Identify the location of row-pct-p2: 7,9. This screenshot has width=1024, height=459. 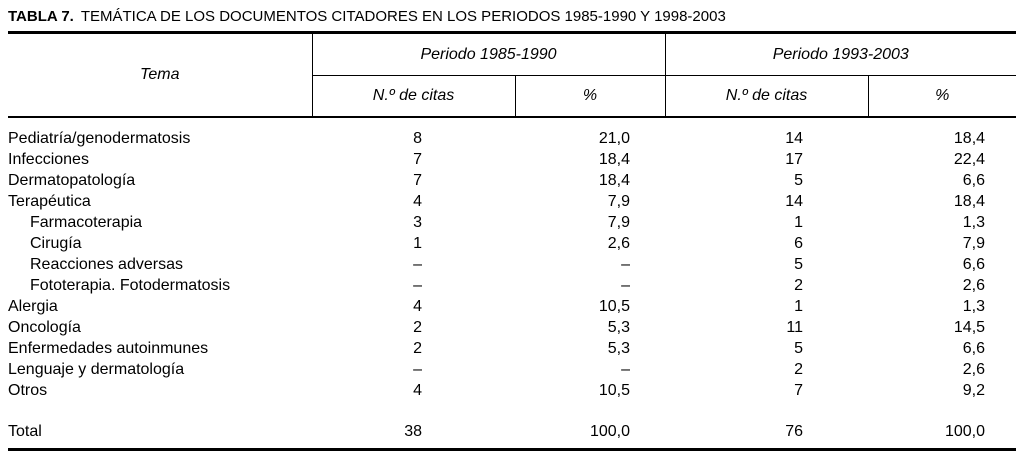
(974, 243).